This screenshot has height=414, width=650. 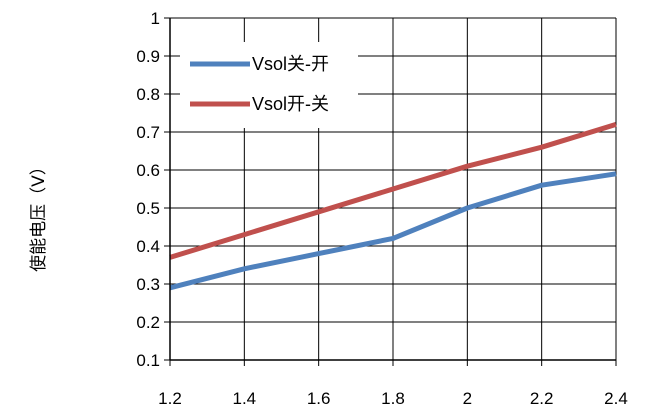 I want to click on y-tick-label: 0.7, so click(x=148, y=132).